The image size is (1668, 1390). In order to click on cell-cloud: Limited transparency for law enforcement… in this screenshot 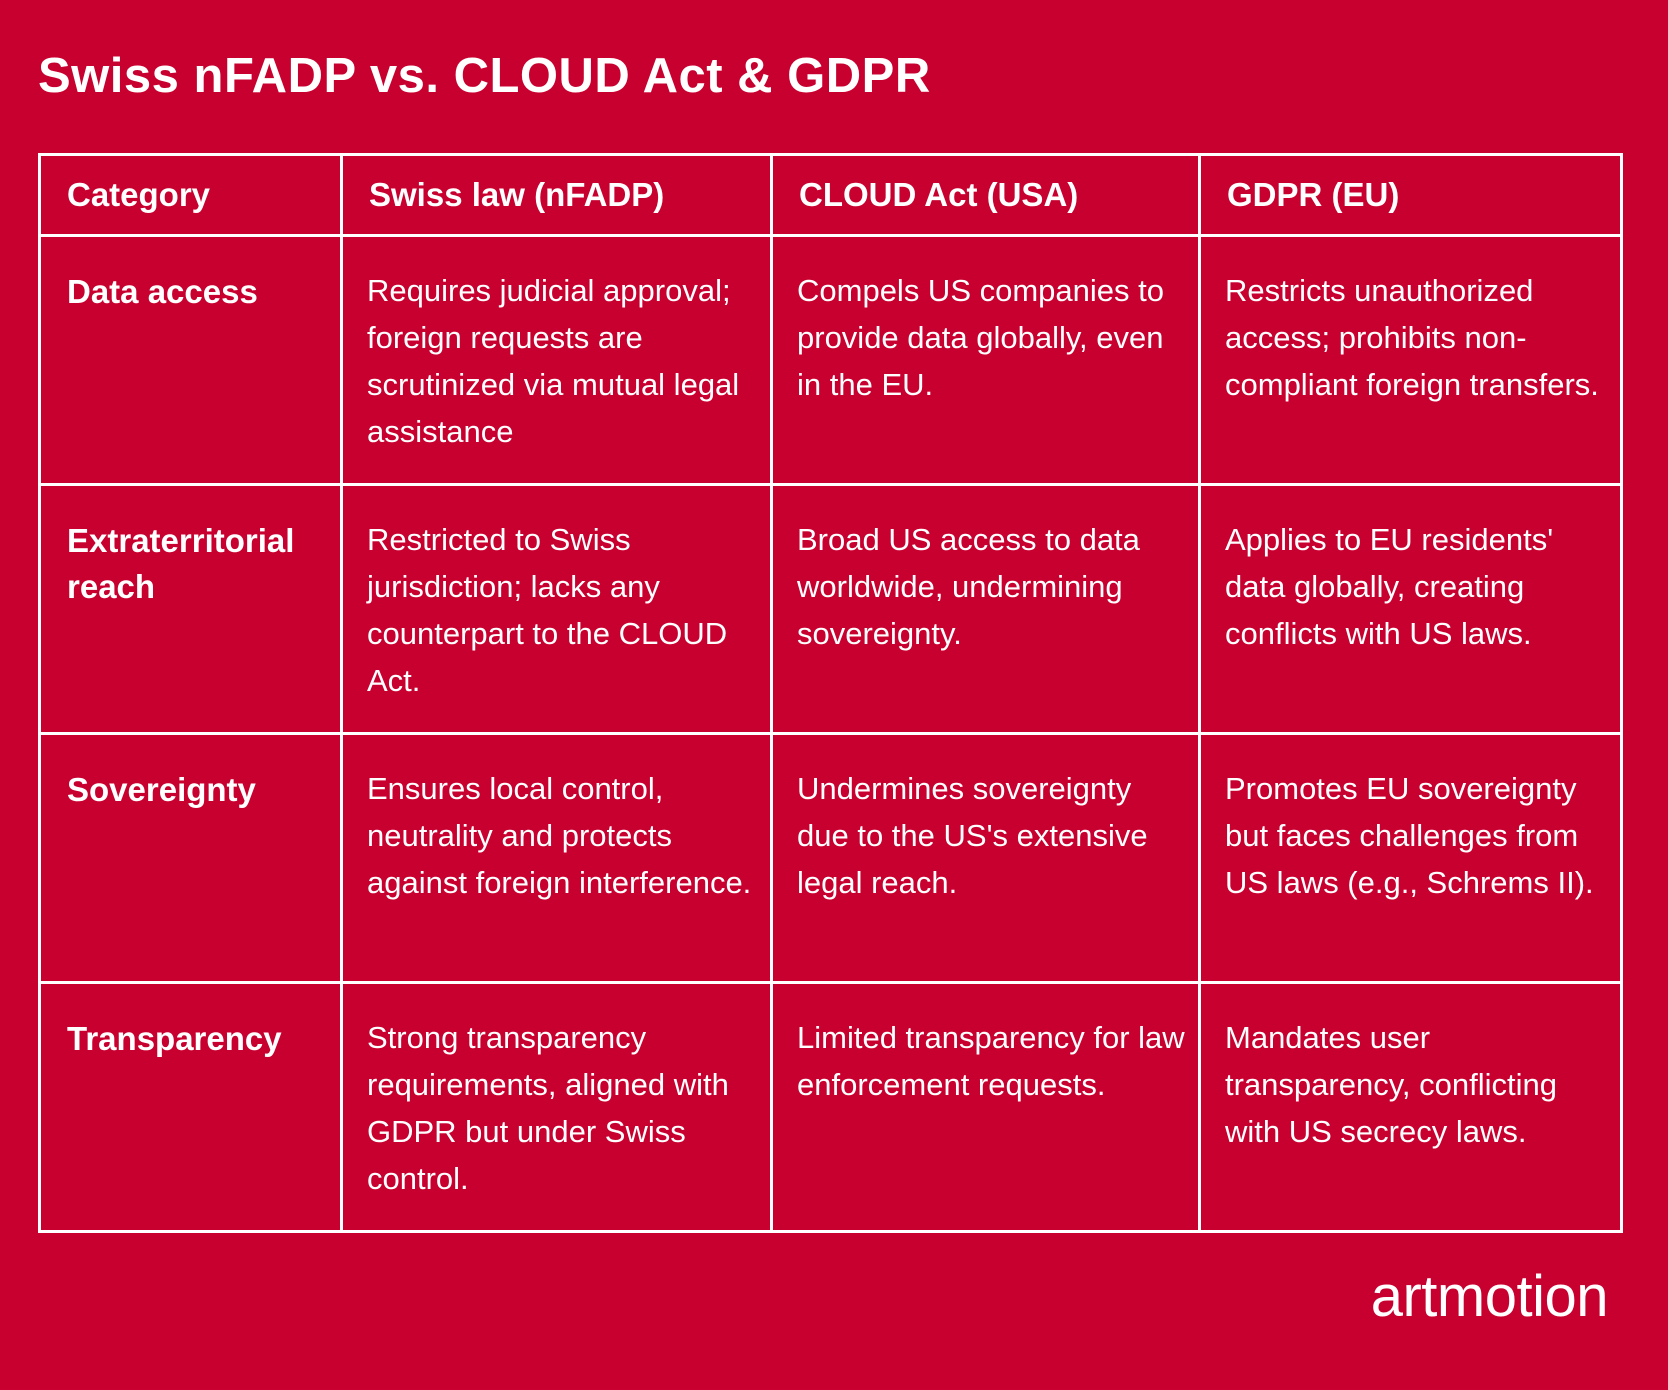, I will do `click(985, 1107)`.